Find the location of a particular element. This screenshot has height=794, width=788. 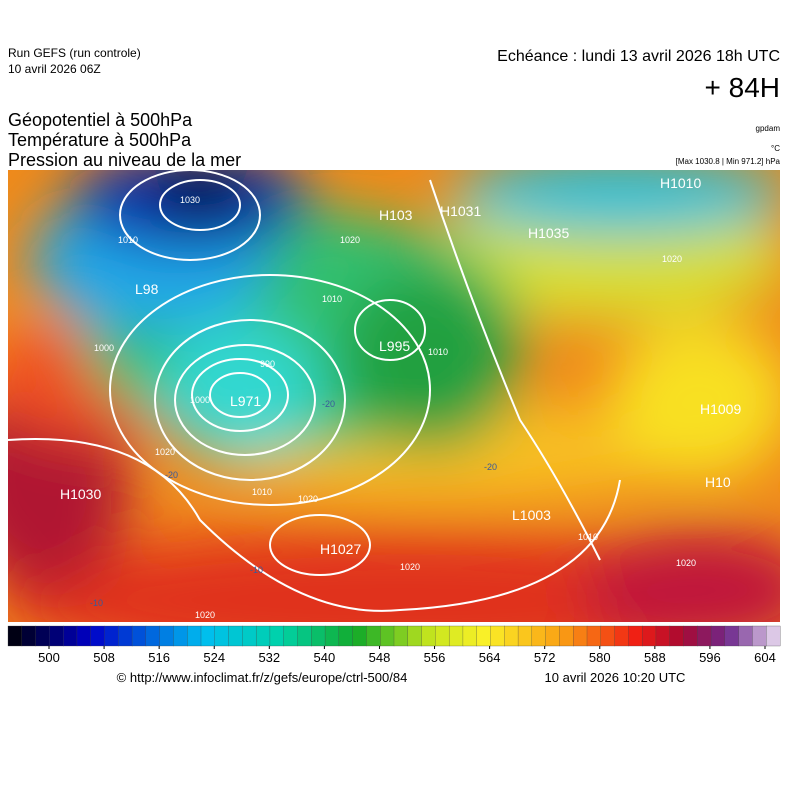

colorbar-label: 588 is located at coordinates (655, 657).